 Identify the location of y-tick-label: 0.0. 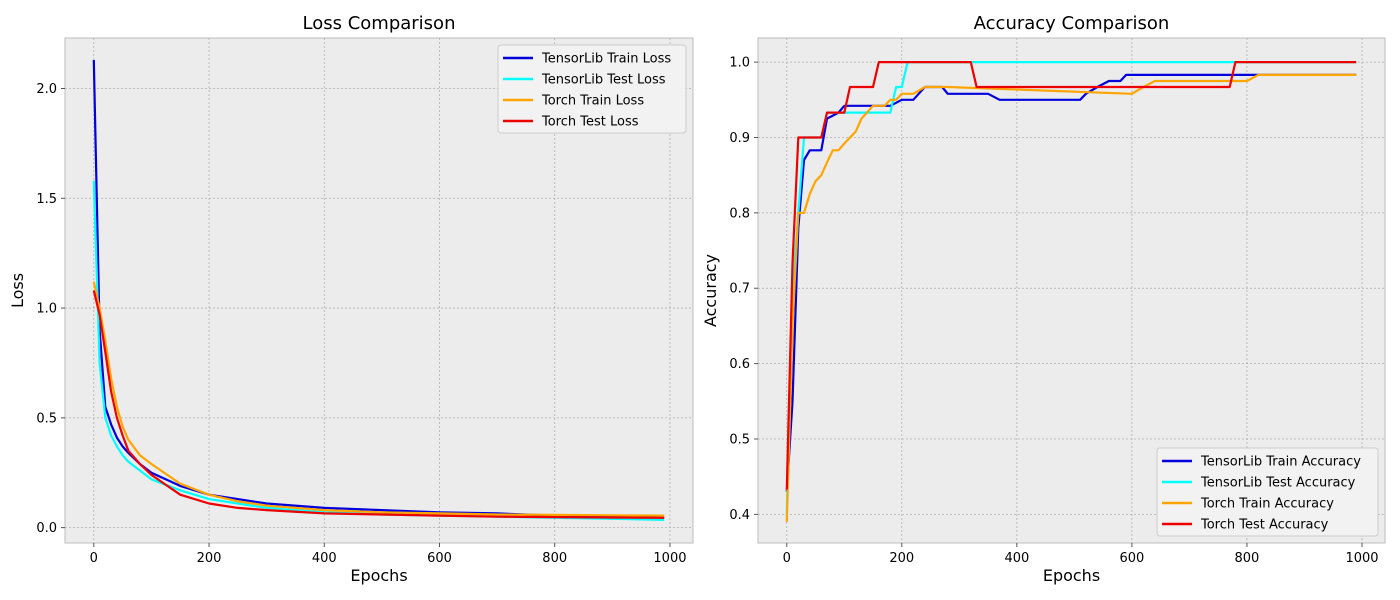
(46, 528).